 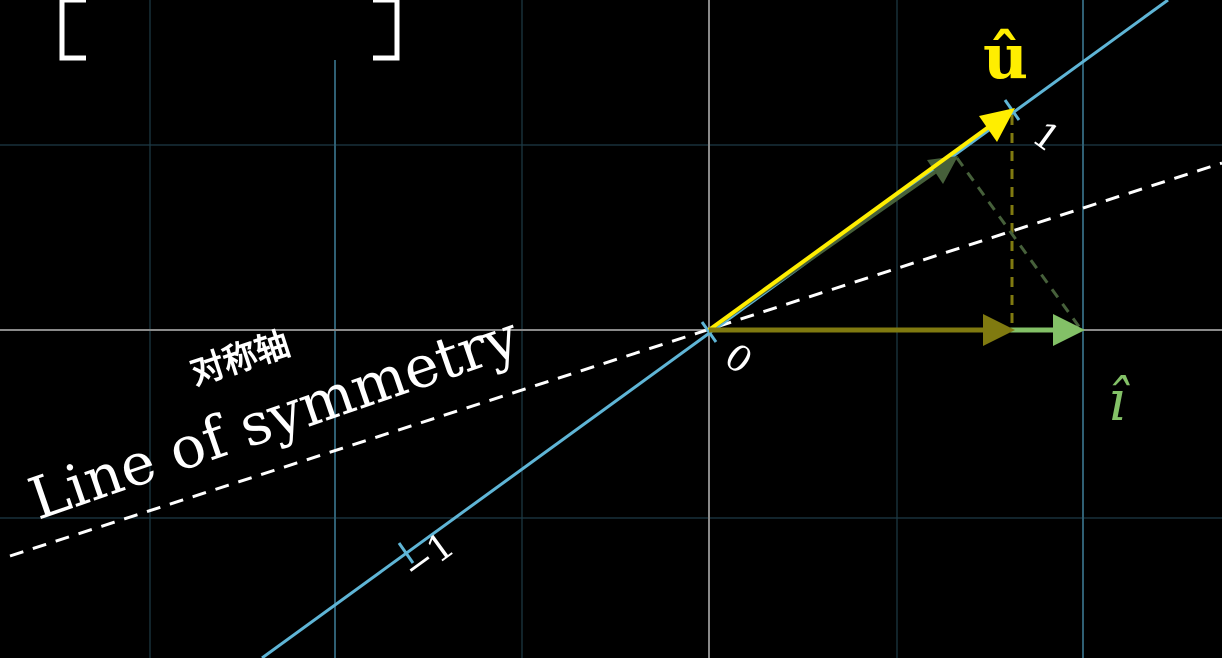 What do you see at coordinates (942, 170) in the screenshot?
I see `reflected-vector-head` at bounding box center [942, 170].